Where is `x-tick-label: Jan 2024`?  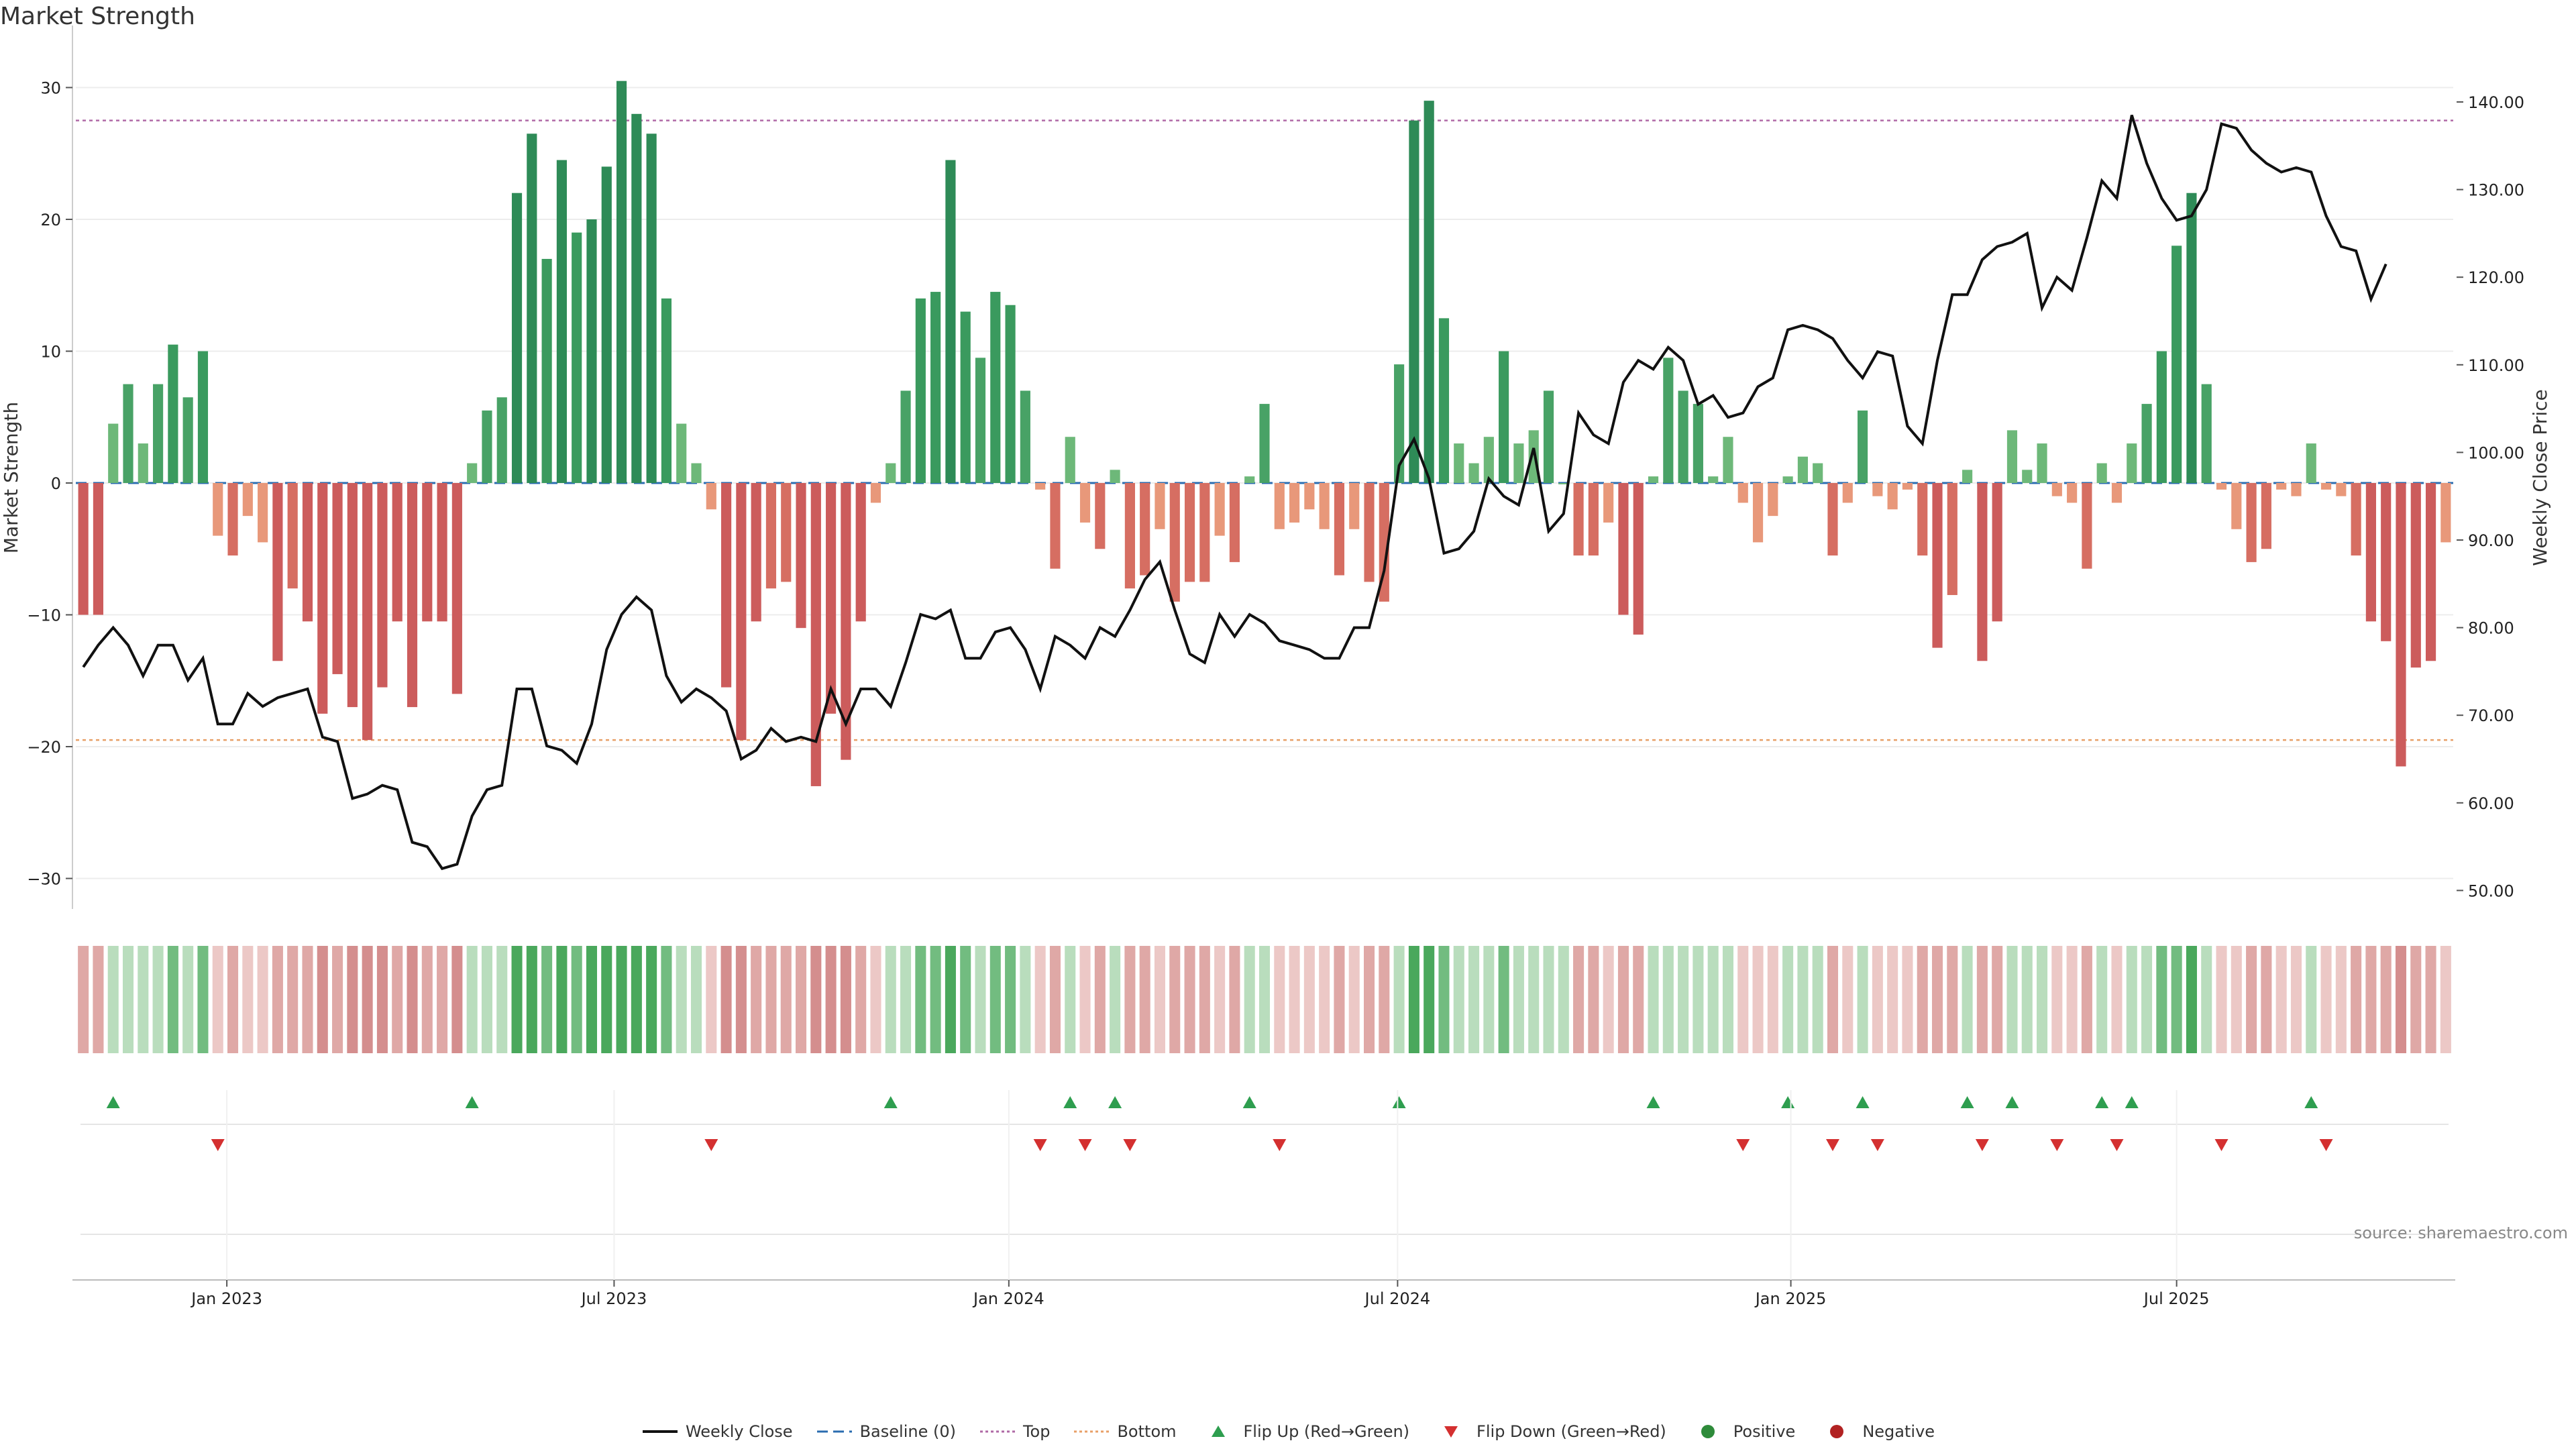
x-tick-label: Jan 2024 is located at coordinates (1008, 1298).